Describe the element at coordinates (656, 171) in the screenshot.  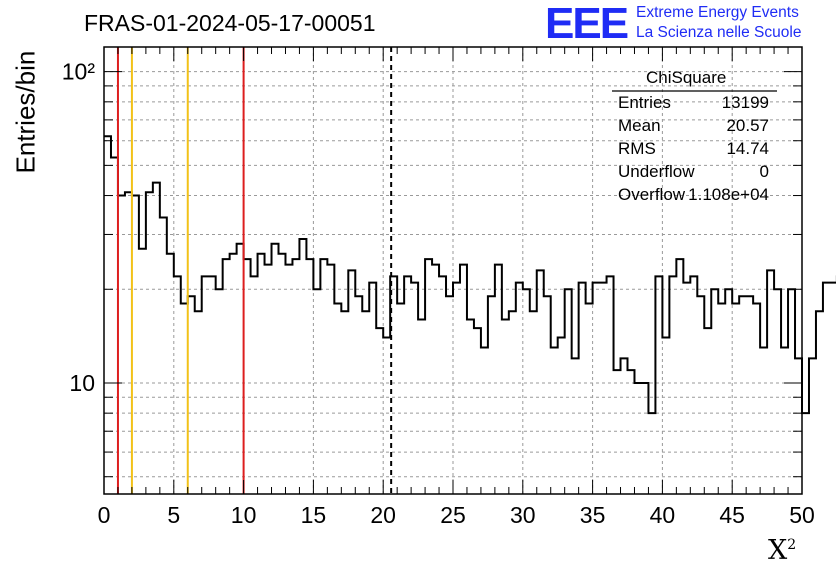
I see `stats-label-underflow: Underflow` at that location.